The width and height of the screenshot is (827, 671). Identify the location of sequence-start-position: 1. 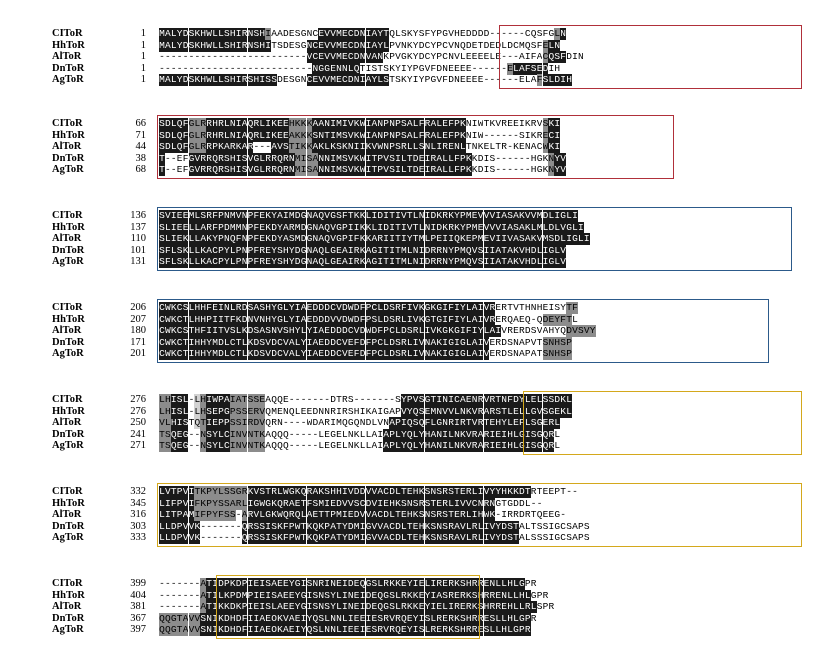
(143, 57).